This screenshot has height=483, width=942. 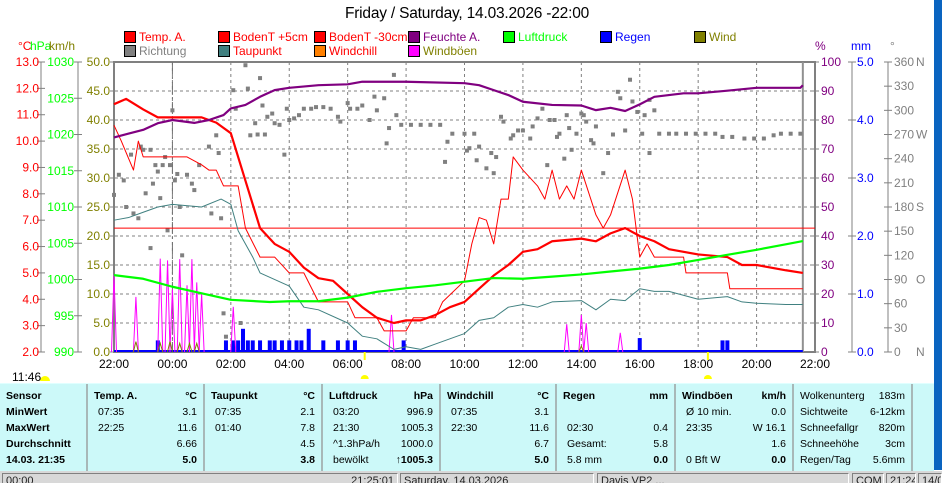 What do you see at coordinates (904, 110) in the screenshot?
I see `direction-tick-label: 300` at bounding box center [904, 110].